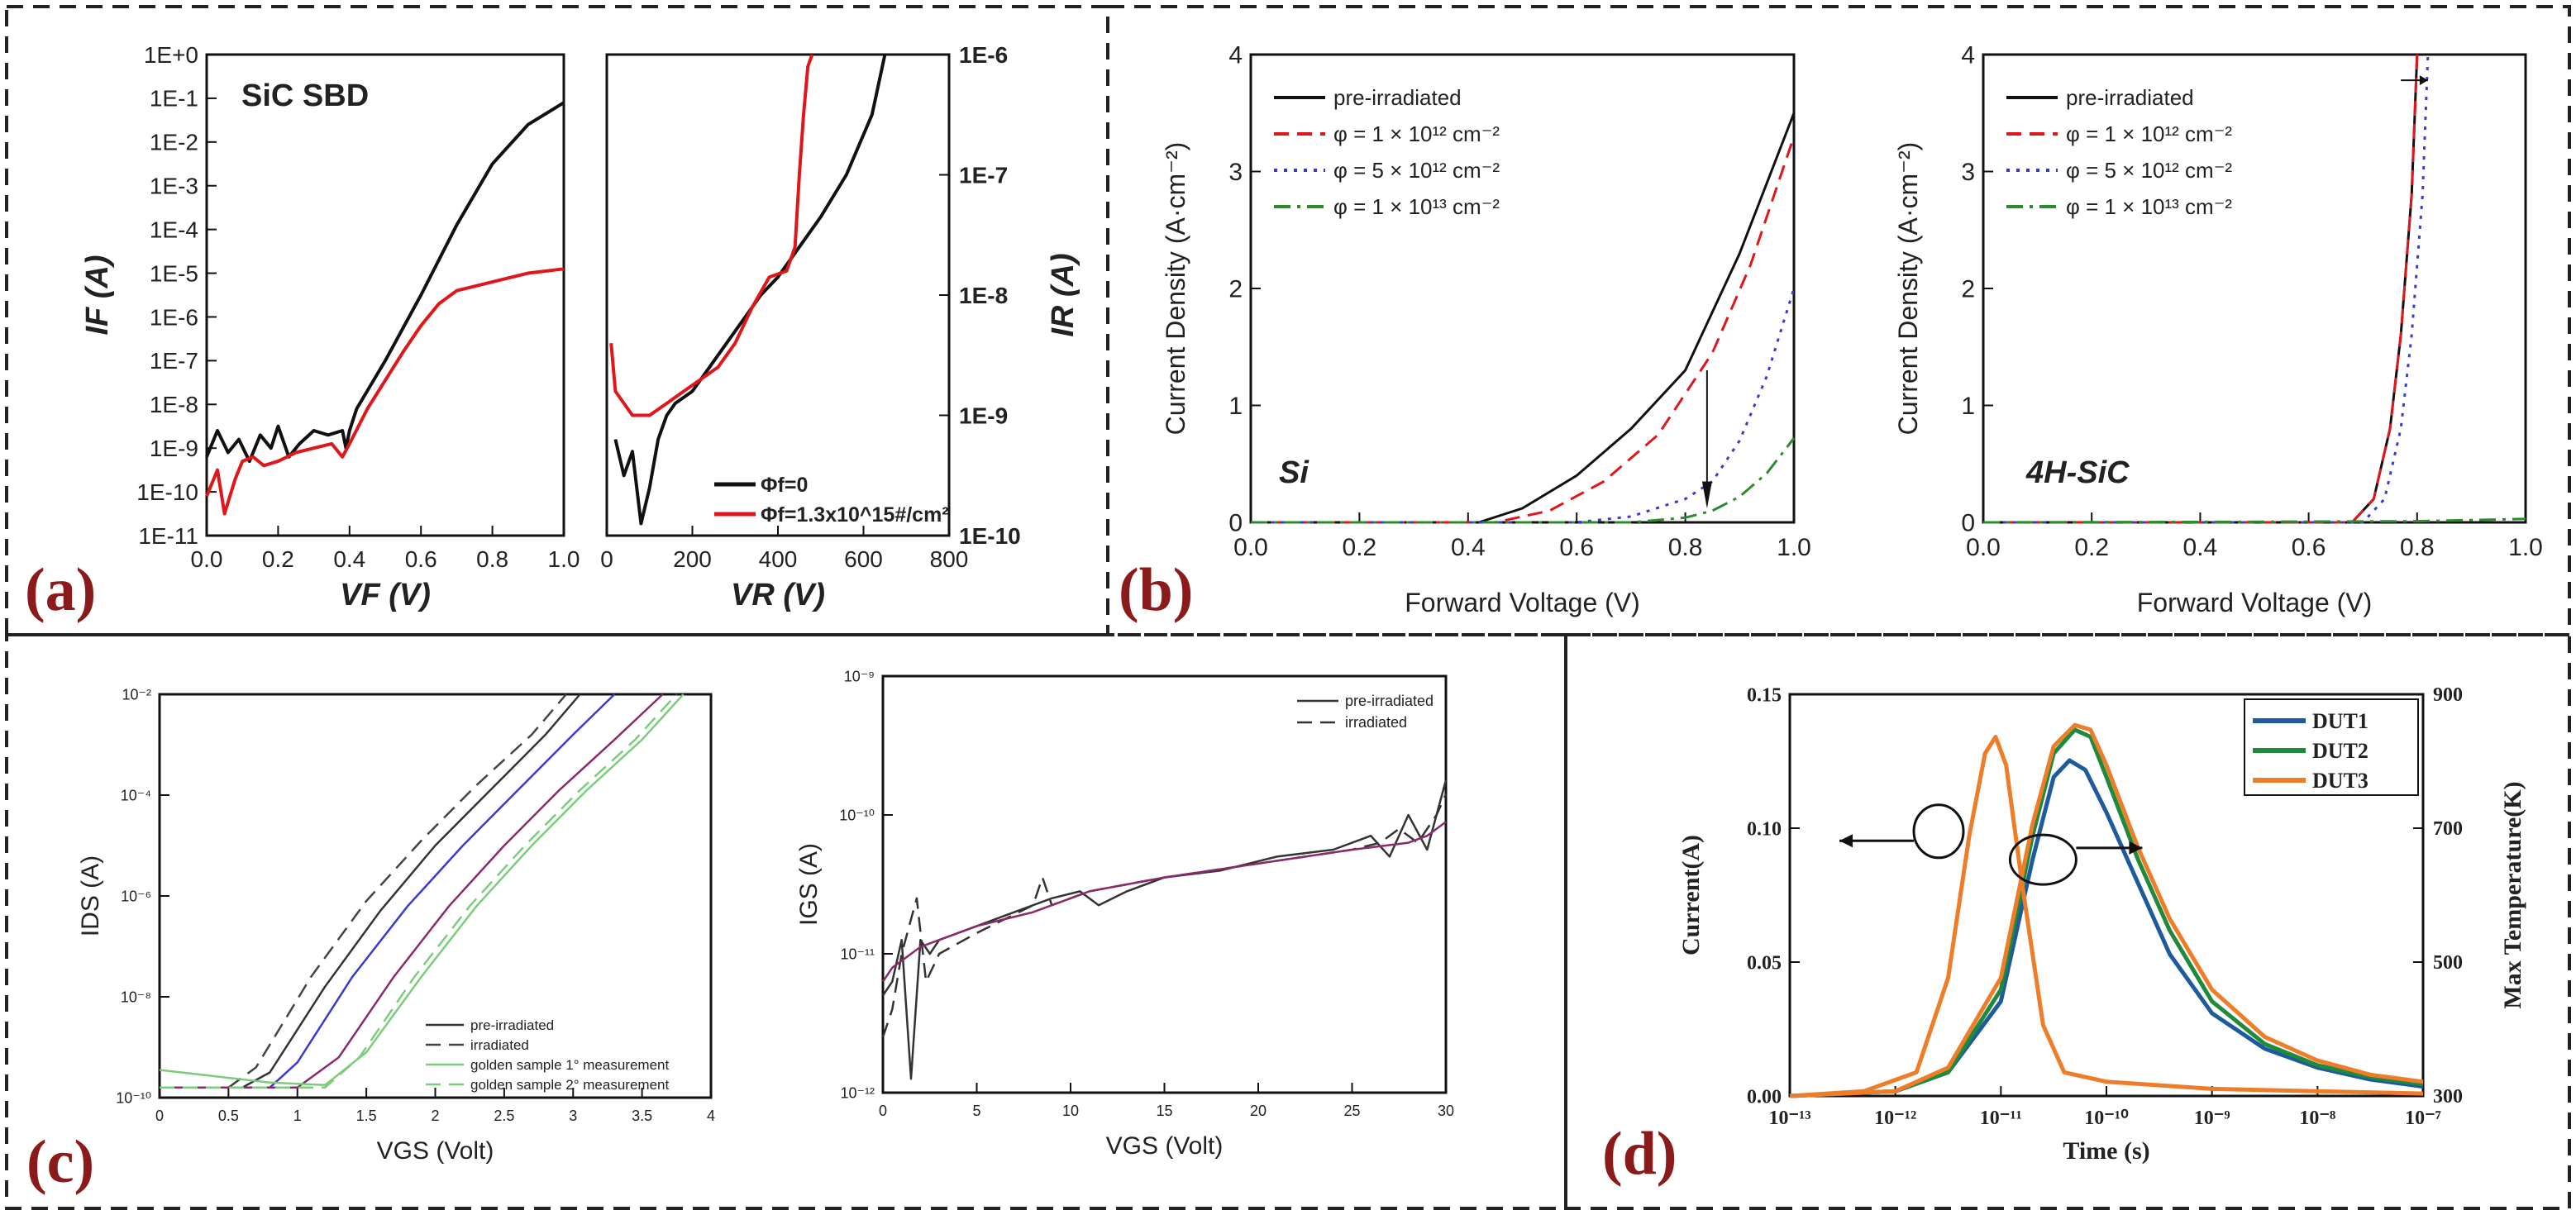 The image size is (2576, 1215). What do you see at coordinates (784, 485) in the screenshot?
I see `legend-label: Φf=0` at bounding box center [784, 485].